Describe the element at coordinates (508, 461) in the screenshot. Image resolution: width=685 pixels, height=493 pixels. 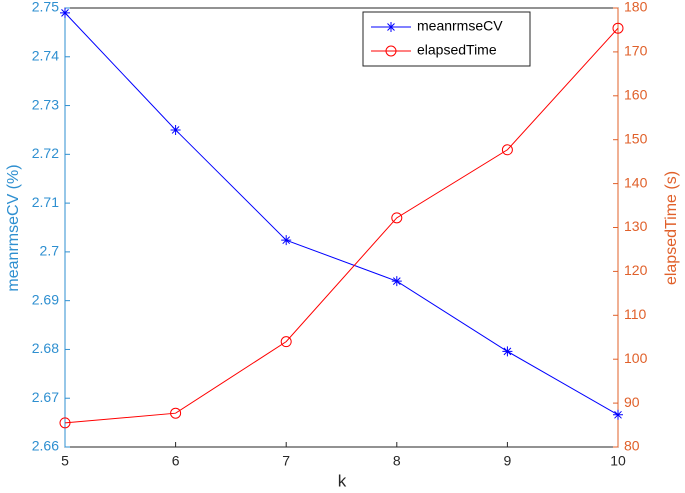
I see `x-tick-label: 9` at that location.